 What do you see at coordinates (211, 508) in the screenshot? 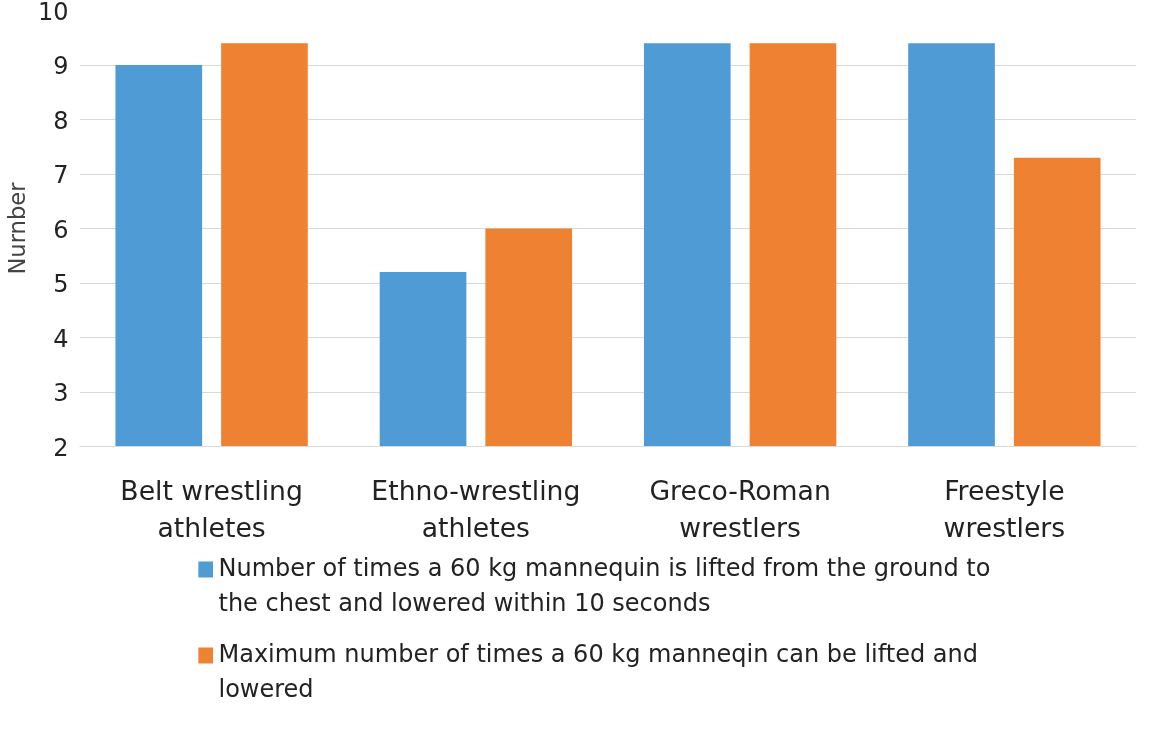
I see `x-tick-label: Belt wrestling athletes` at bounding box center [211, 508].